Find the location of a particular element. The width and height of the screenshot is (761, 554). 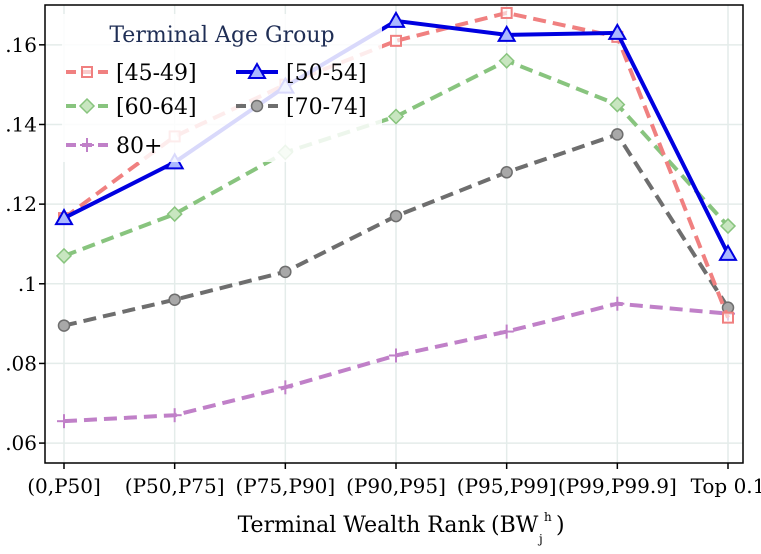

y-tick-label: .06 is located at coordinates (21, 443).